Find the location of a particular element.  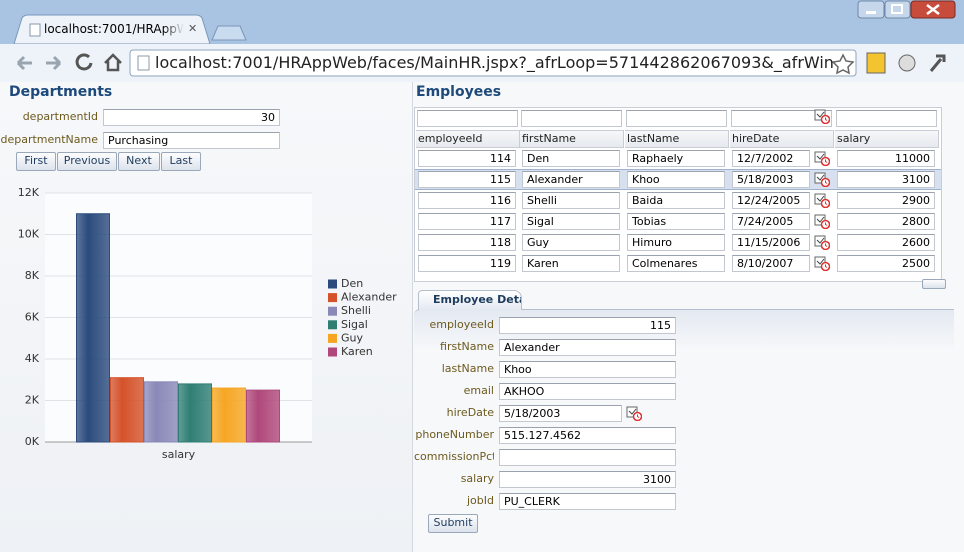

field-label: departmentName is located at coordinates (49, 139).